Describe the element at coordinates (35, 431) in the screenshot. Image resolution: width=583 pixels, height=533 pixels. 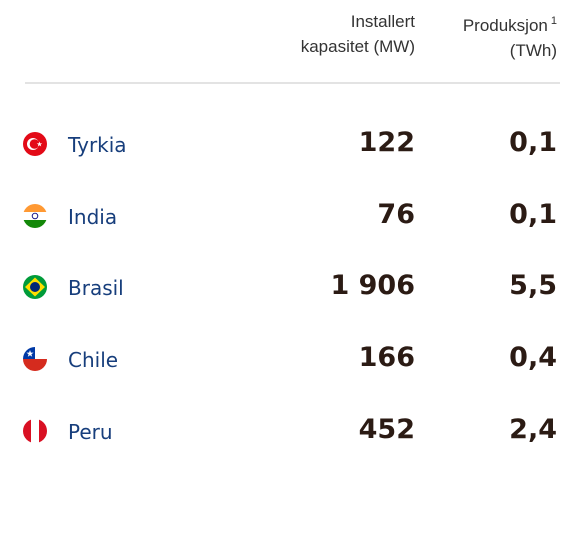
I see `flag-peru` at that location.